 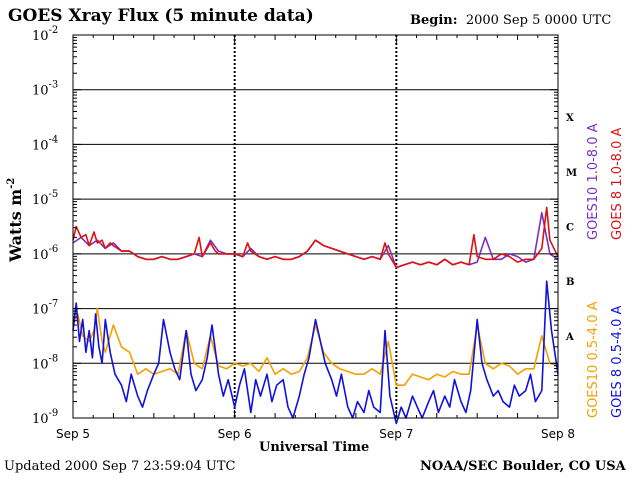 I want to click on y-tick-label: 10⁻⁷, so click(x=45, y=308).